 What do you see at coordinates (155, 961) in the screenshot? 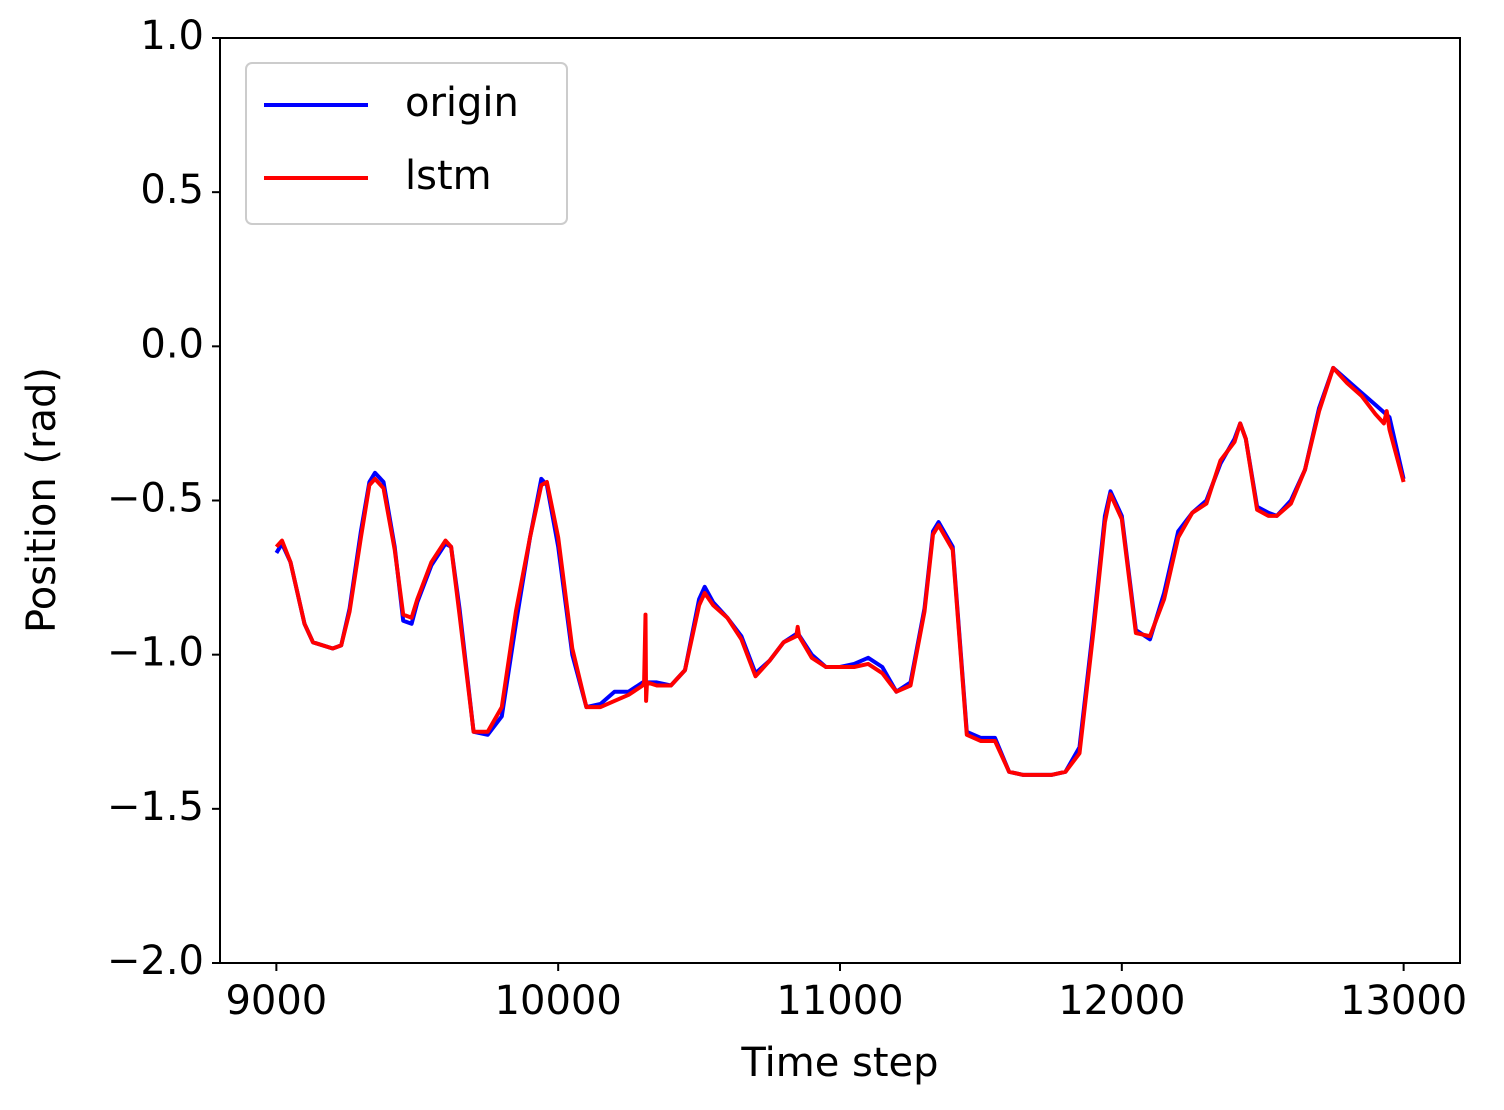
I see `y-tick-label: −2.0` at bounding box center [155, 961].